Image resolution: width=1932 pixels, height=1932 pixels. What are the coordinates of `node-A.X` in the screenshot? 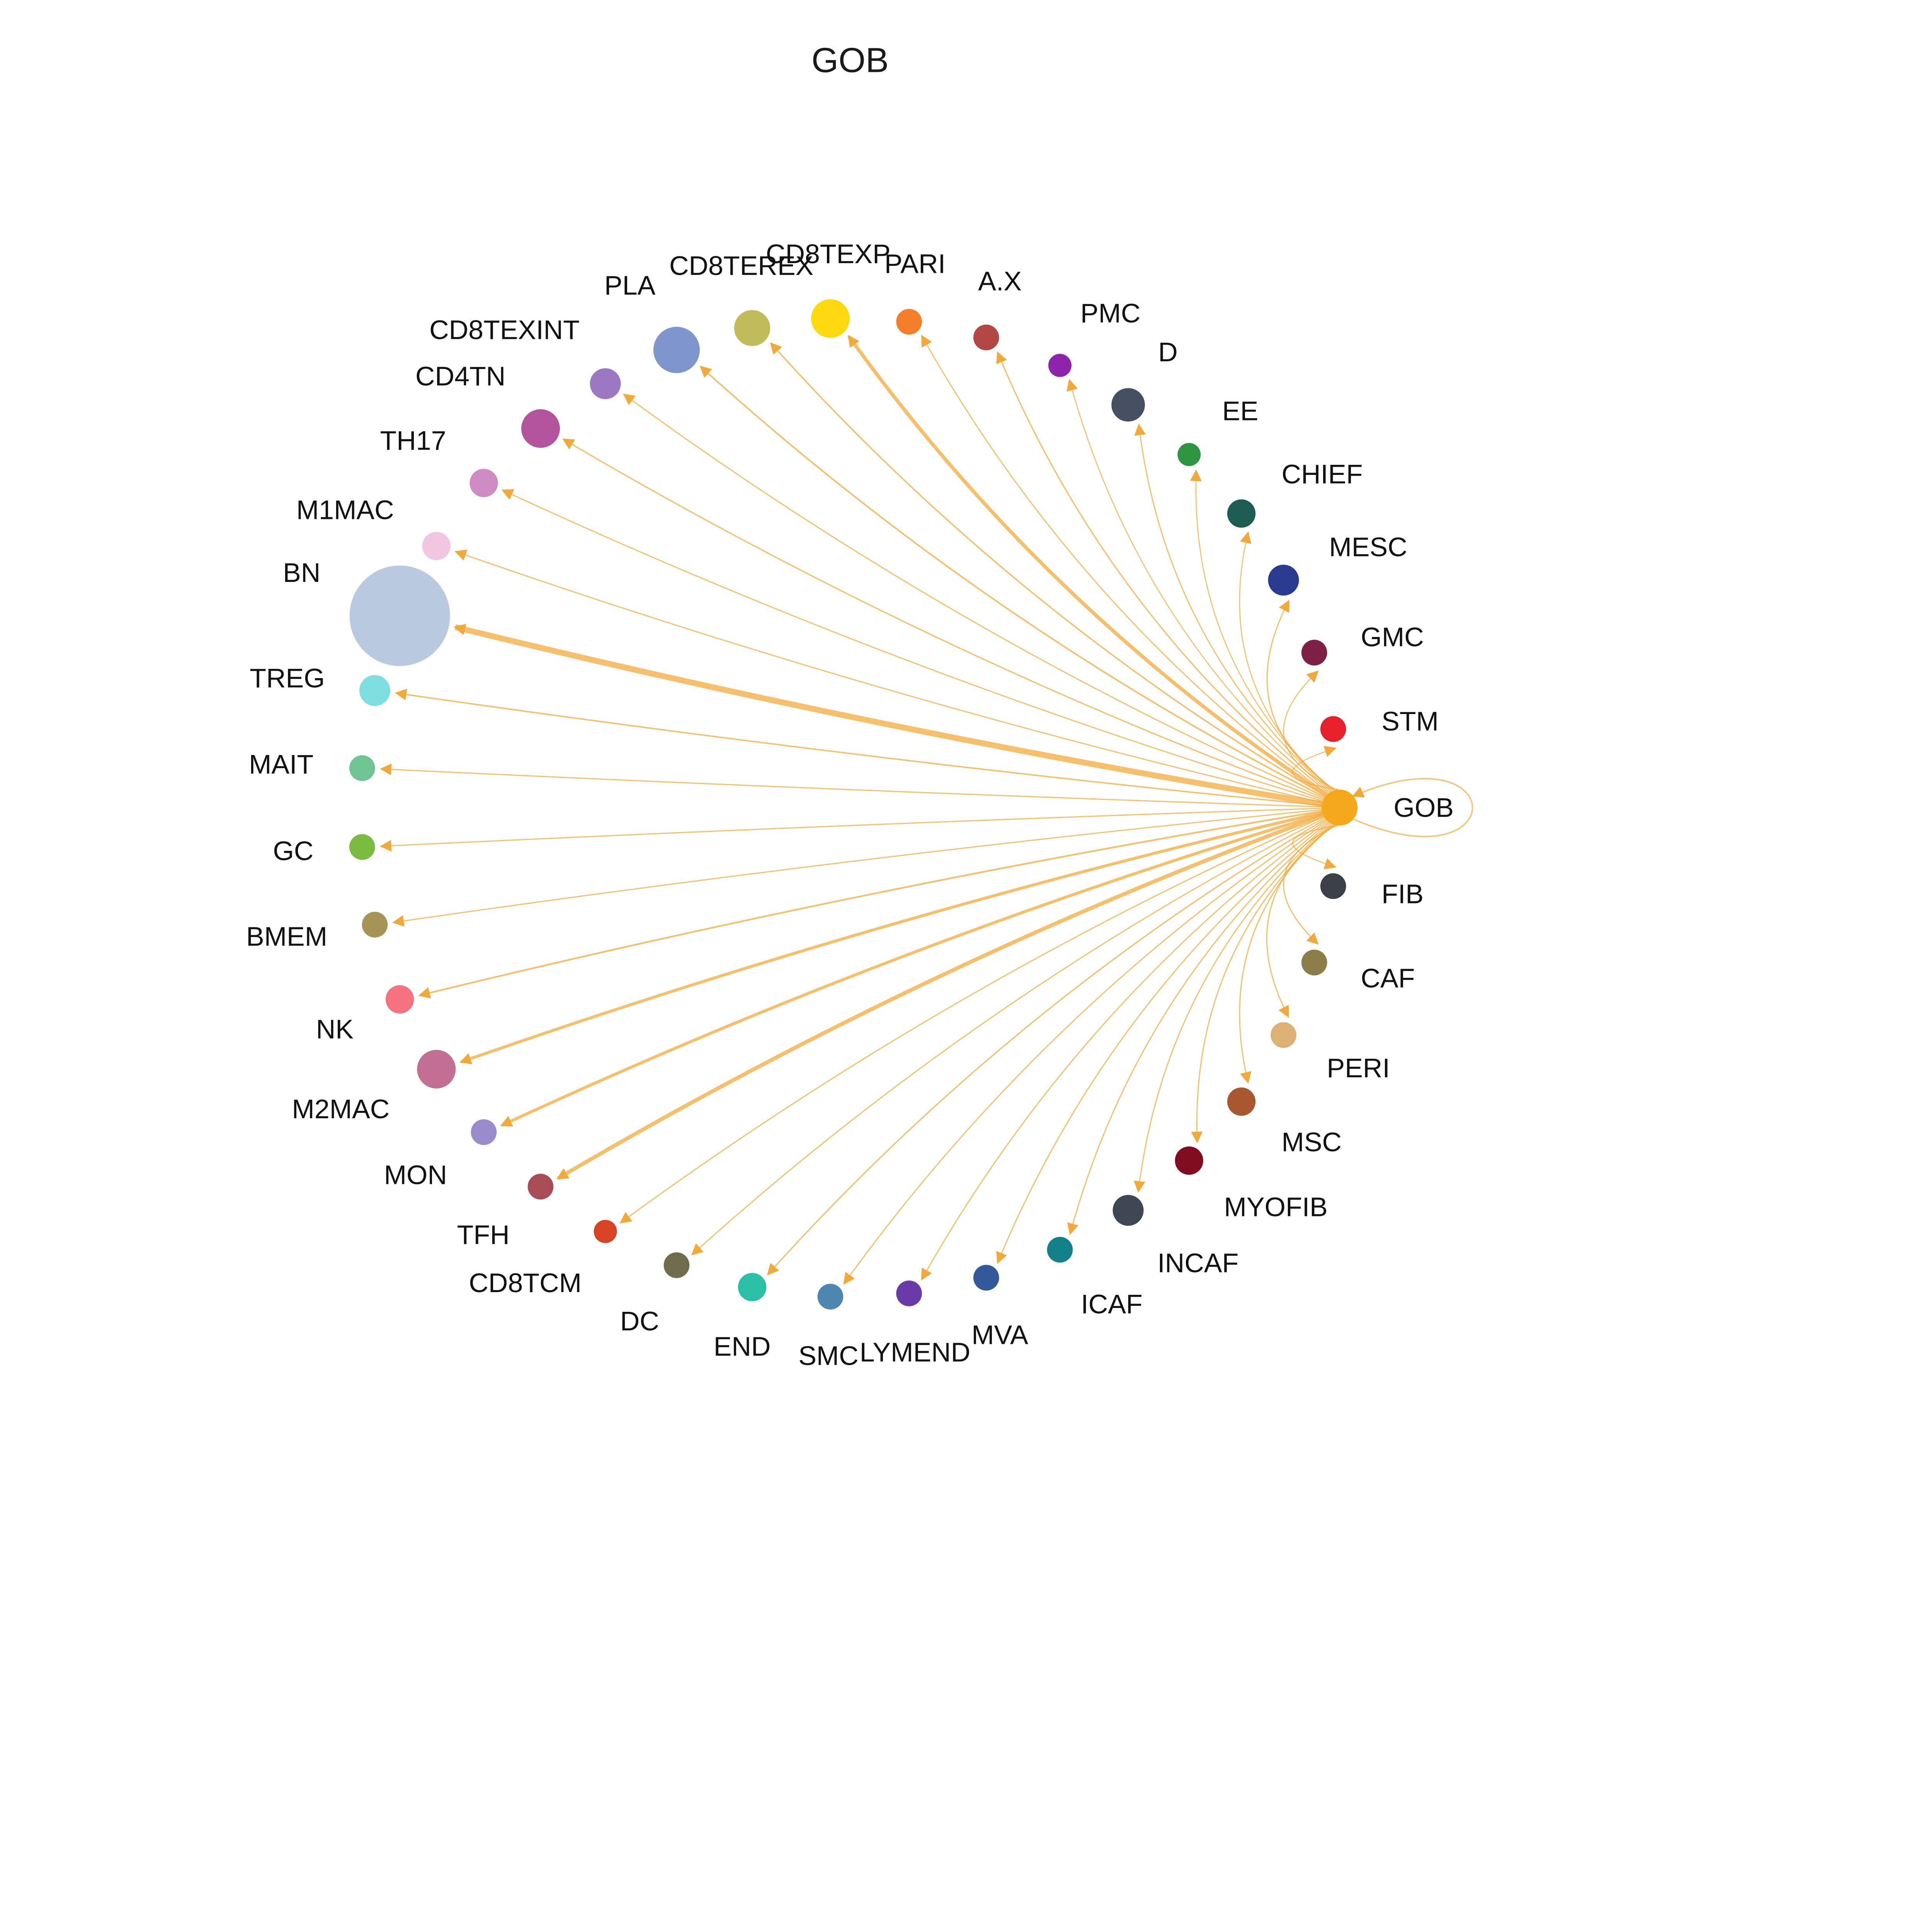 It's located at (986, 337).